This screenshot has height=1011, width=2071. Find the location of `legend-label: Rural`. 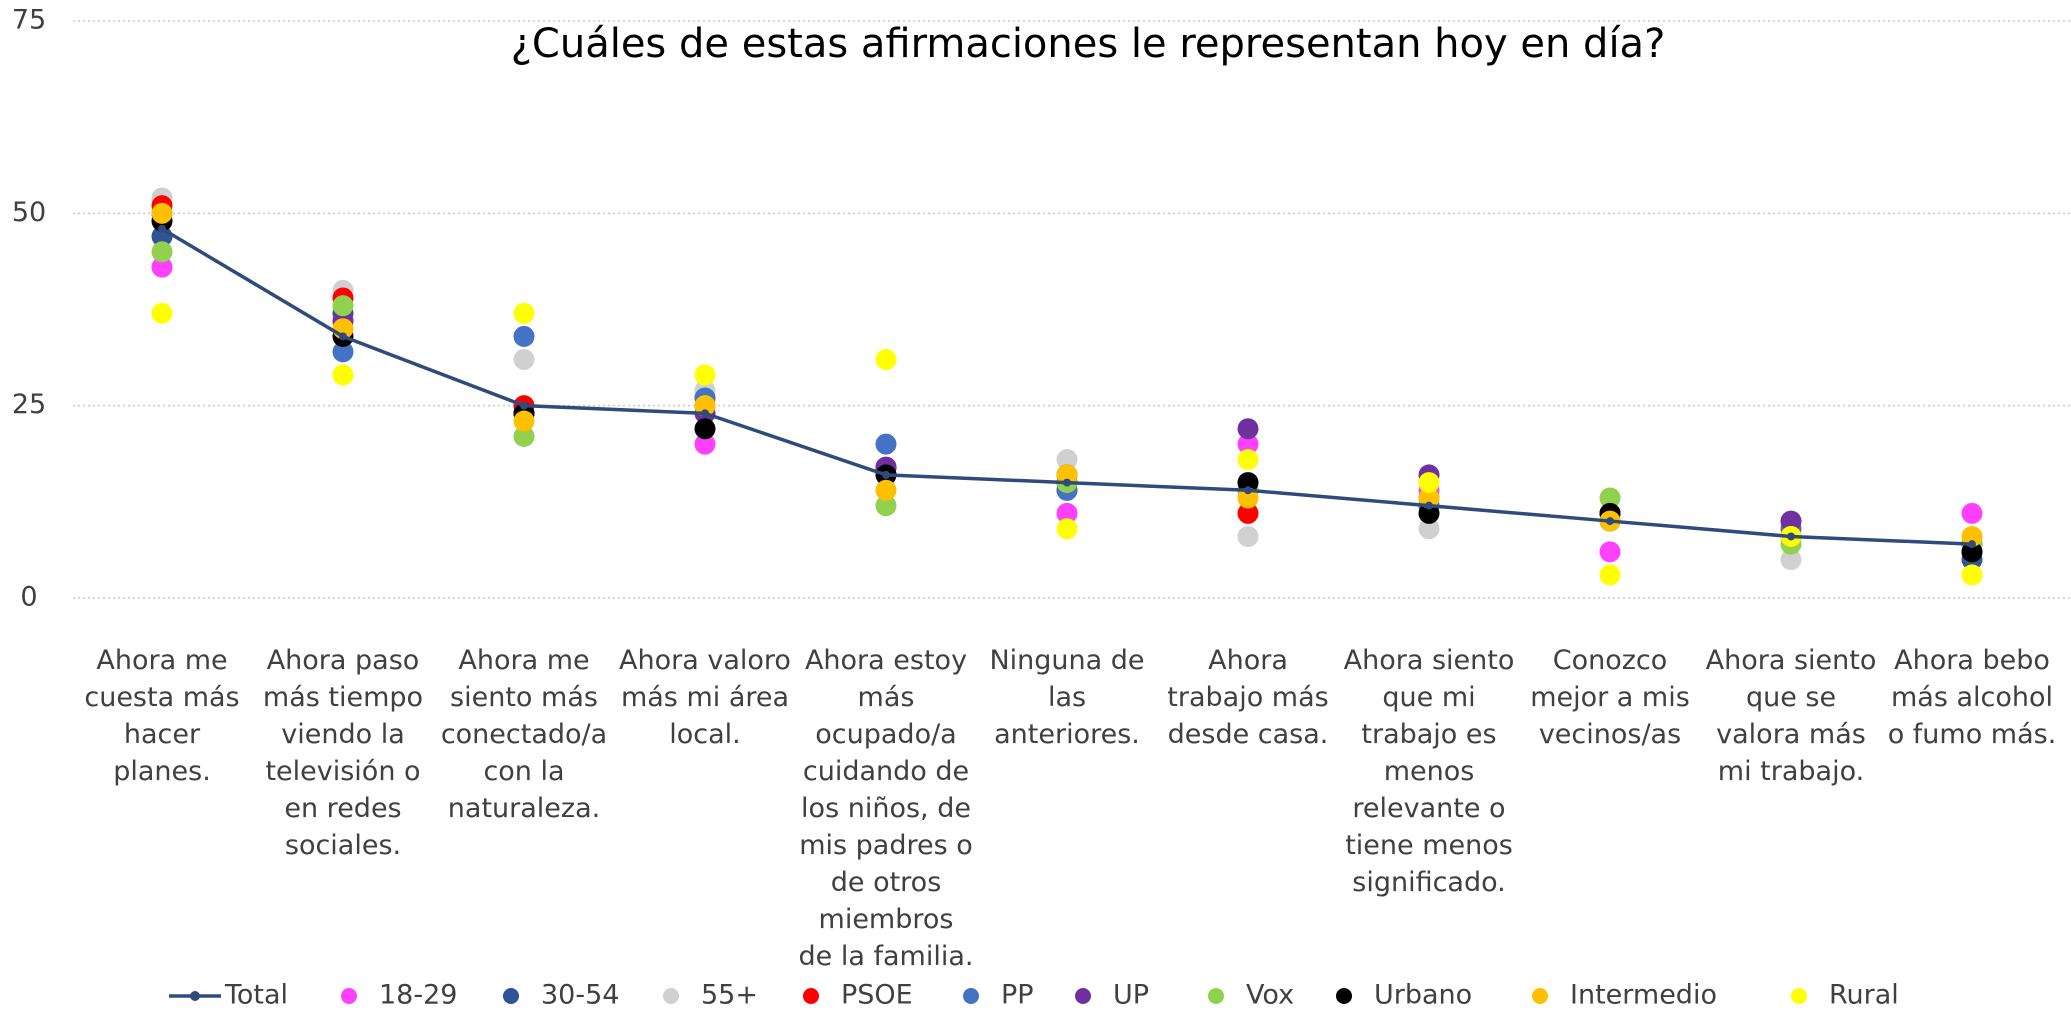

legend-label: Rural is located at coordinates (1864, 995).